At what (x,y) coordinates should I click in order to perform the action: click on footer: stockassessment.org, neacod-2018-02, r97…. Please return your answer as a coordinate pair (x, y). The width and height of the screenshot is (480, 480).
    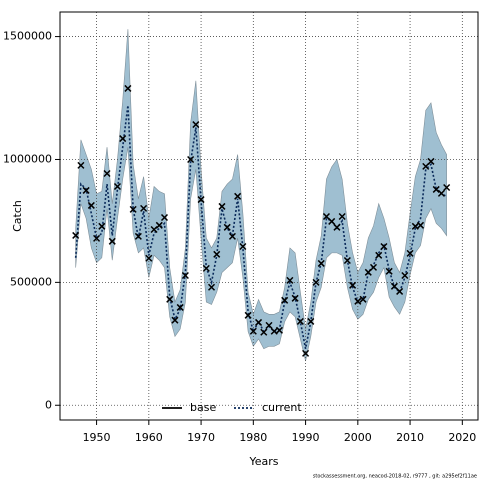
    Looking at the image, I should click on (395, 477).